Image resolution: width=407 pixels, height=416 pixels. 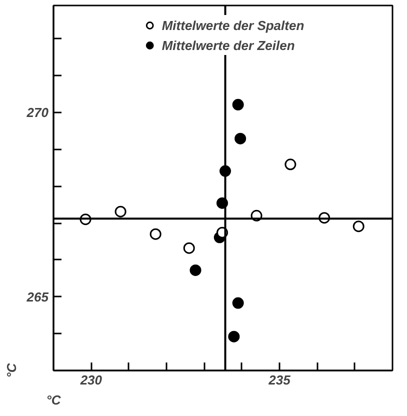 I want to click on x-axis-title: °C, so click(x=54, y=400).